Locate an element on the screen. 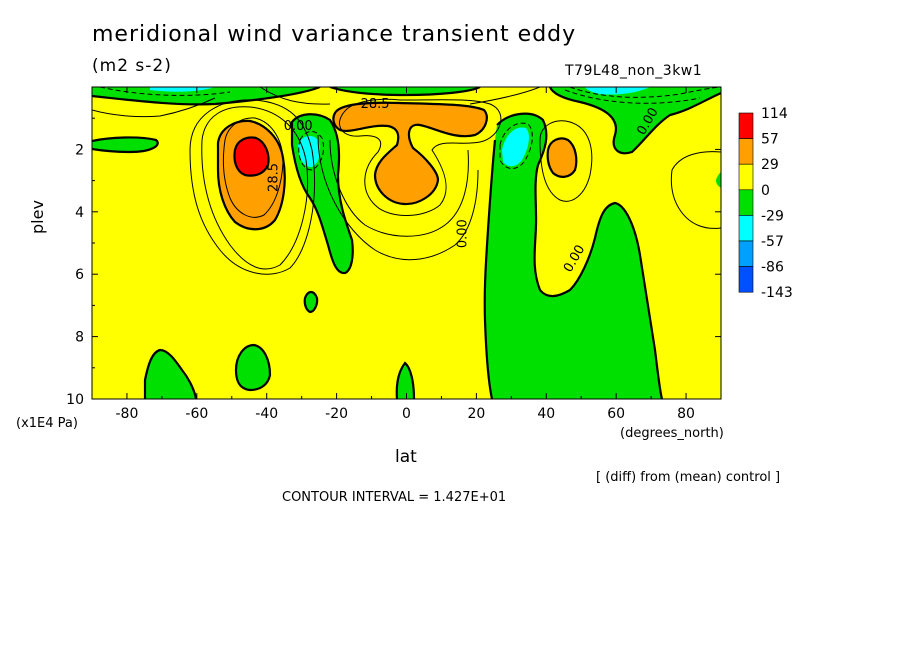 Image resolution: width=904 pixels, height=654 pixels. legend-label: 0 is located at coordinates (765, 191).